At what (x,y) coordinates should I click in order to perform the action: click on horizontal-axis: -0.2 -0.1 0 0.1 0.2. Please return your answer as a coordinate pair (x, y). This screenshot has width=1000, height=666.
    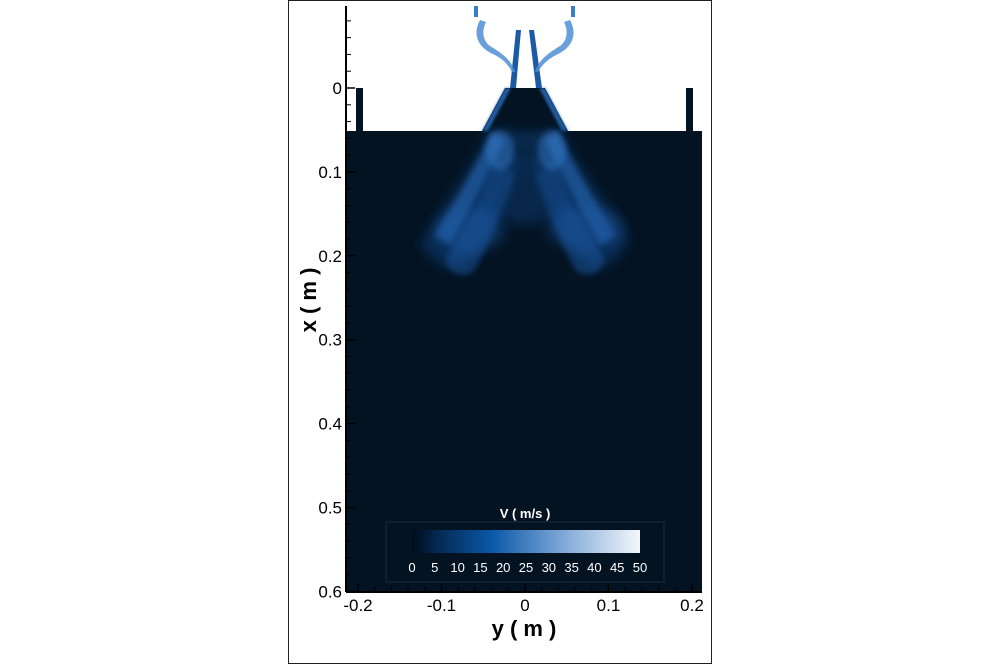
    Looking at the image, I should click on (523, 599).